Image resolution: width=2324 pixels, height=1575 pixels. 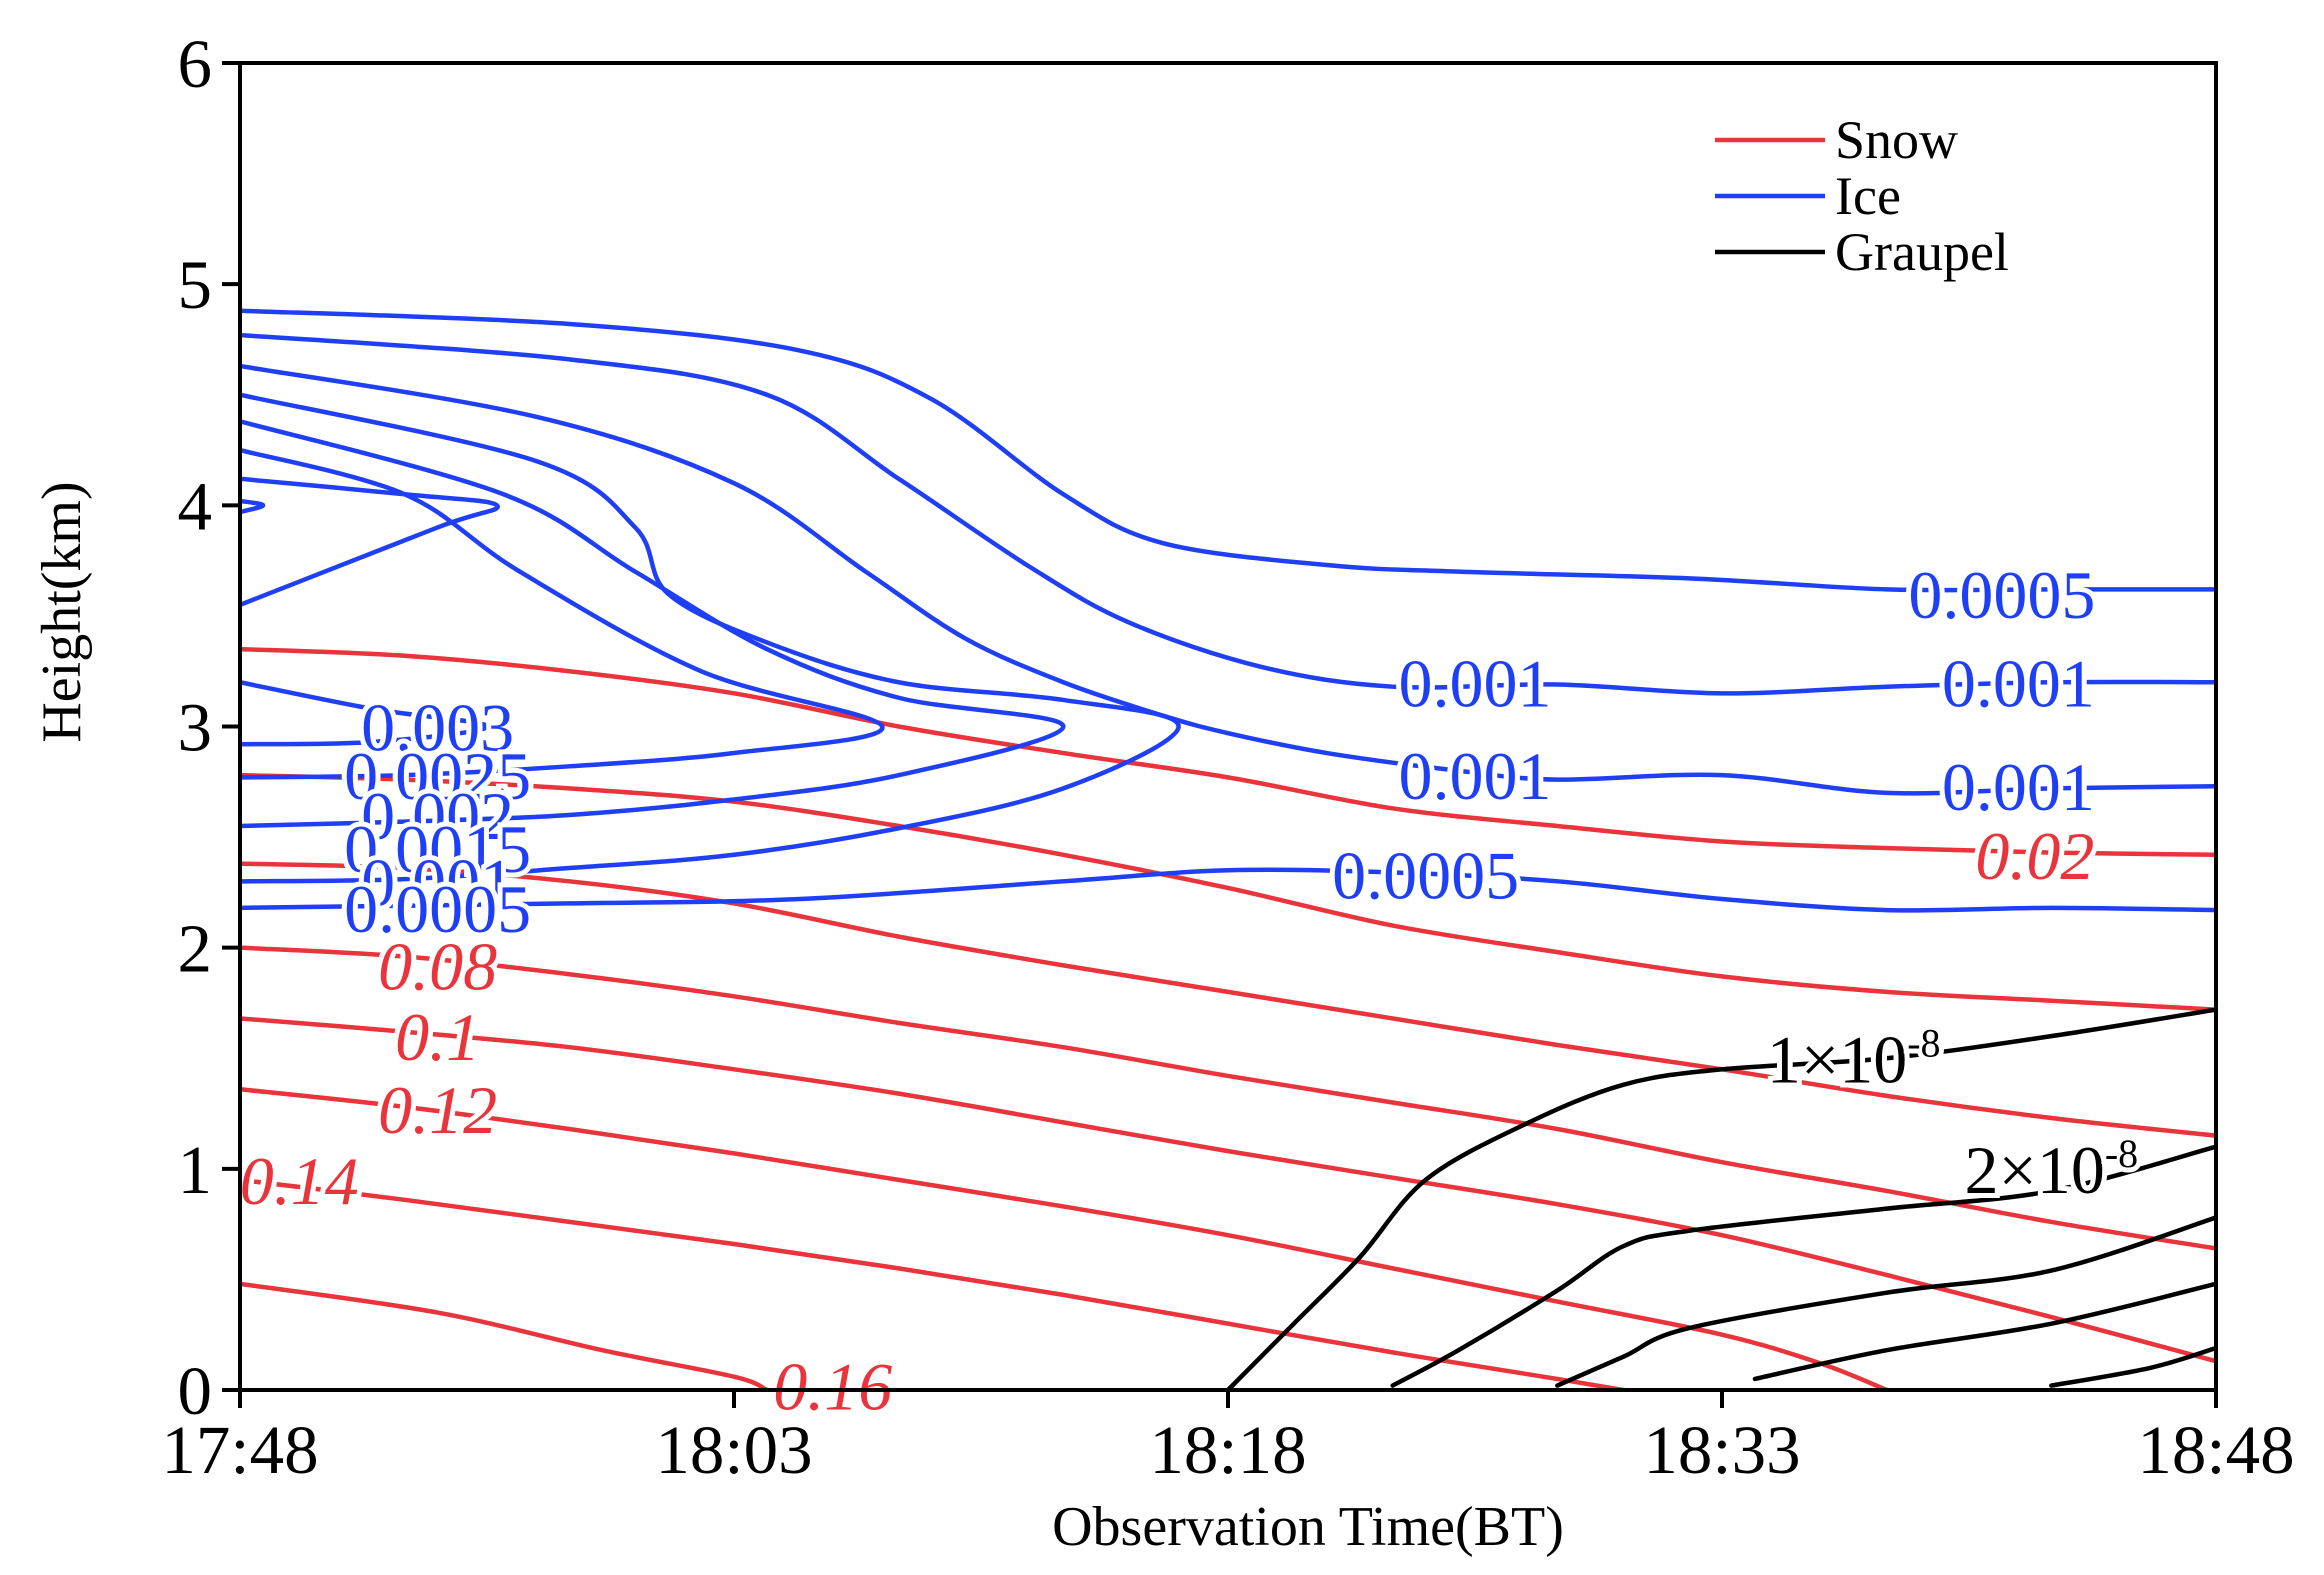 I want to click on x-axis: 17:48 18:03 18:18 18:33 18:48, so click(x=1228, y=1439).